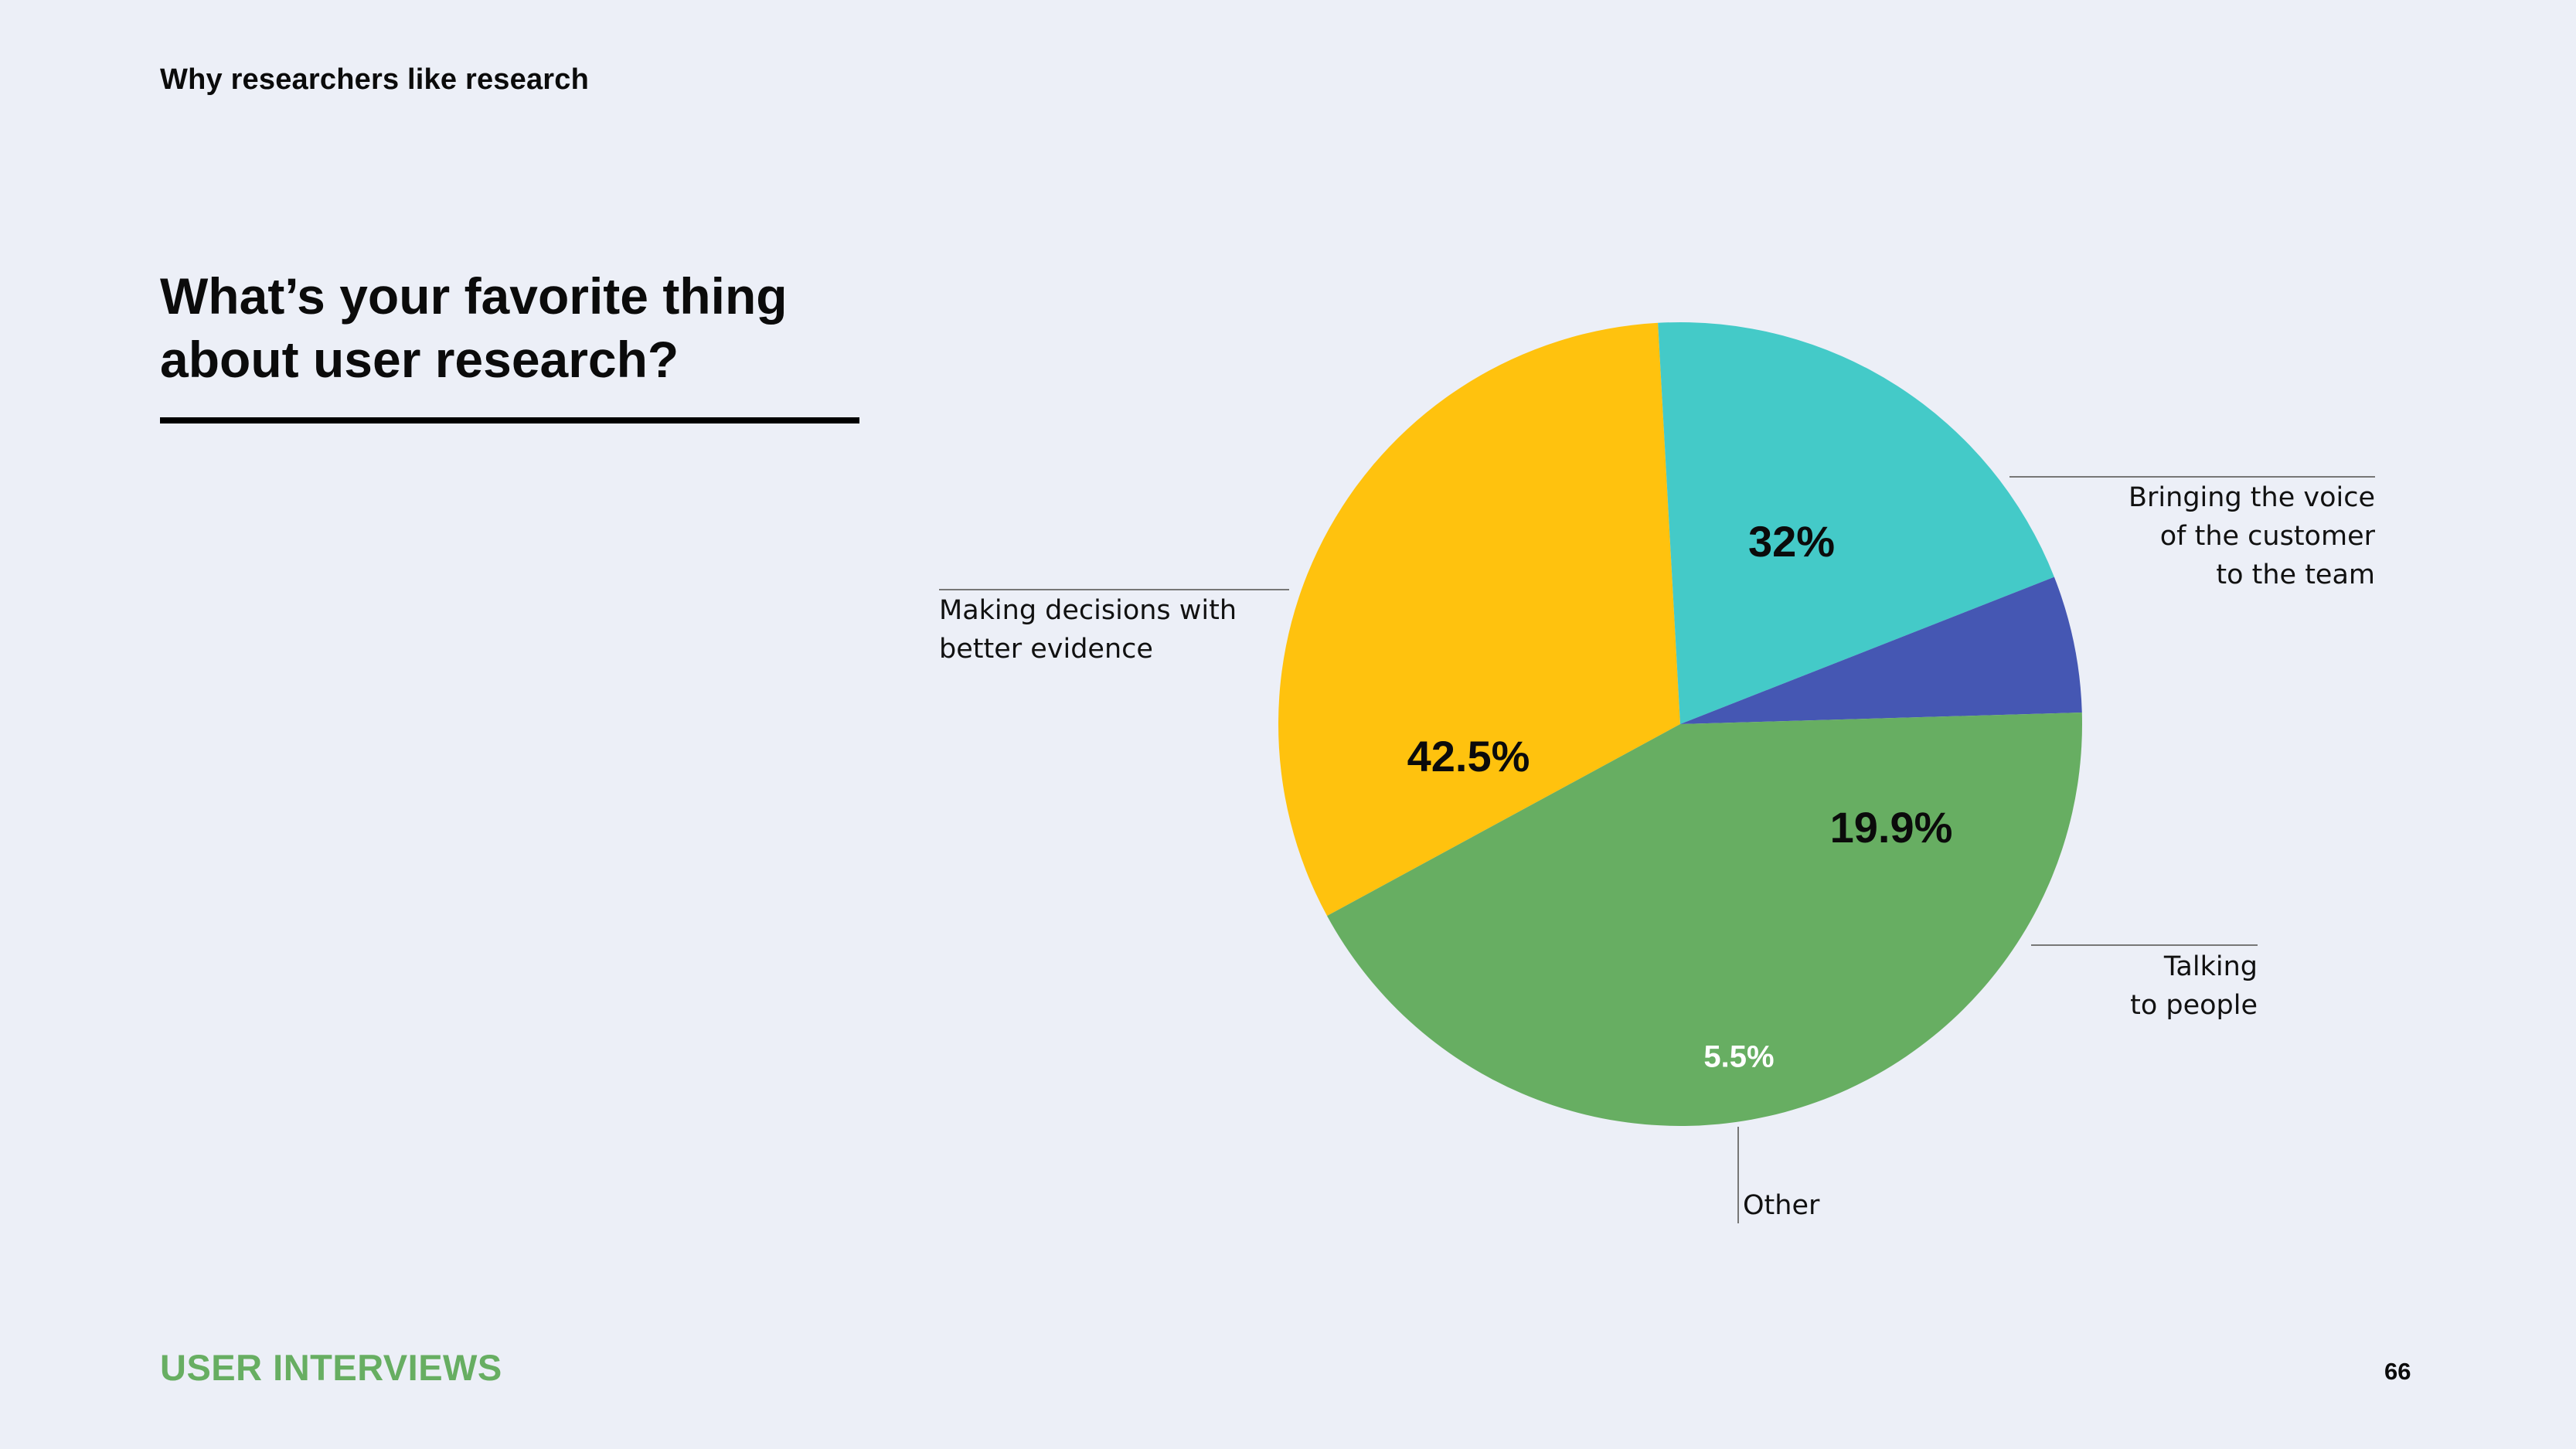 This screenshot has height=1449, width=2576. What do you see at coordinates (510, 420) in the screenshot?
I see `title-underline` at bounding box center [510, 420].